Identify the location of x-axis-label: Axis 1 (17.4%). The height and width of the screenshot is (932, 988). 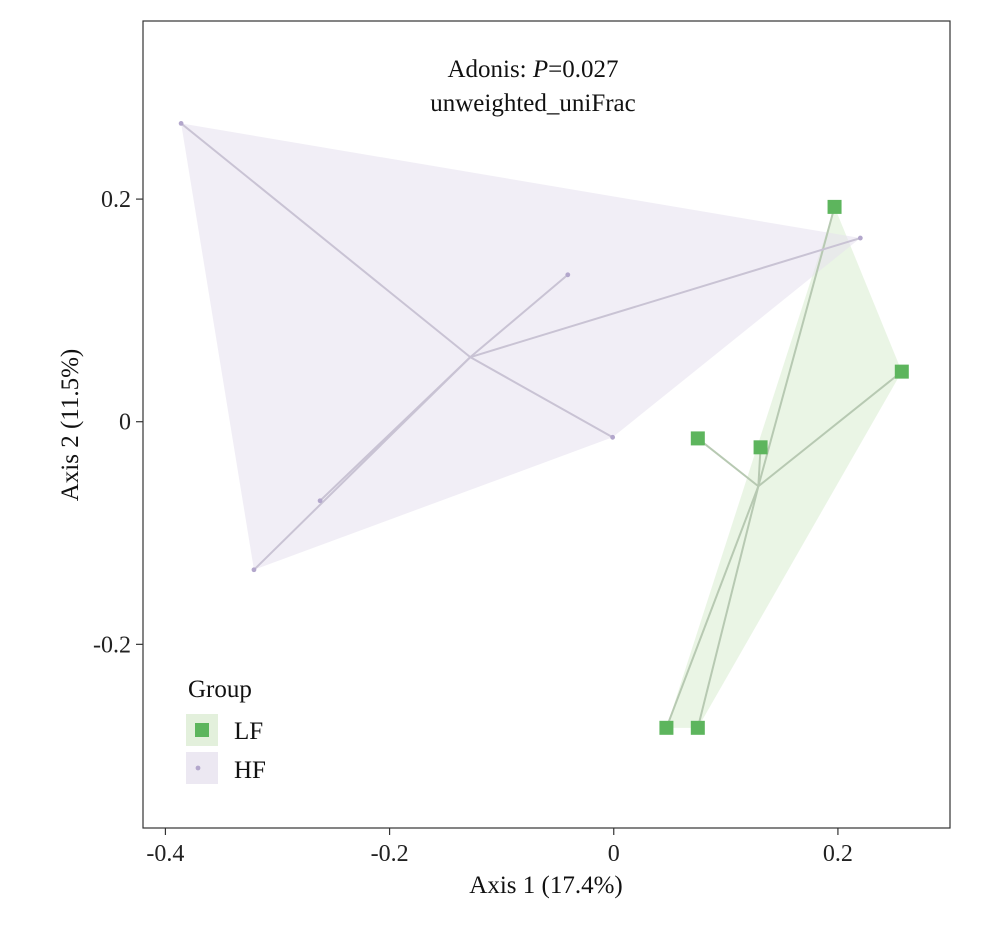
(545, 885).